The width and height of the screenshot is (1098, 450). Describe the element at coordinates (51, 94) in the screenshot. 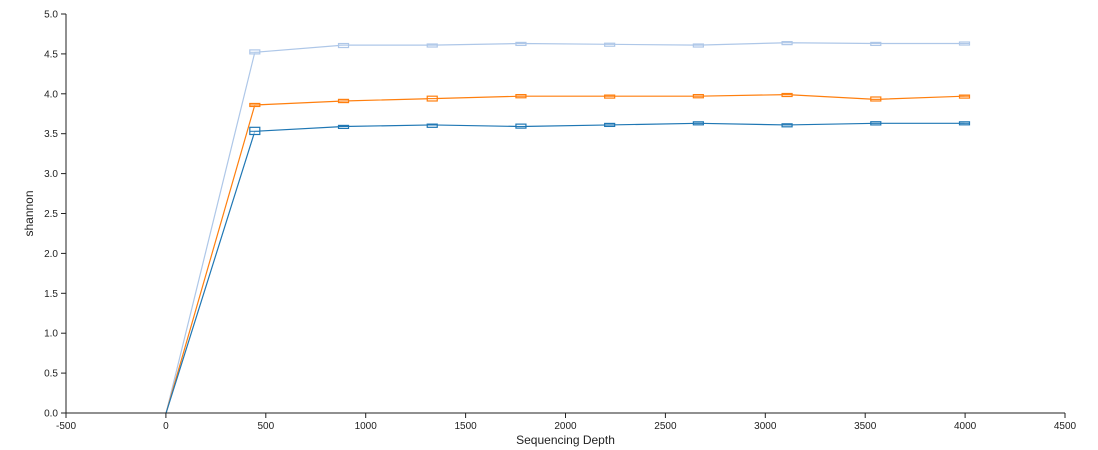

I see `y-tick-label: 4.0` at that location.